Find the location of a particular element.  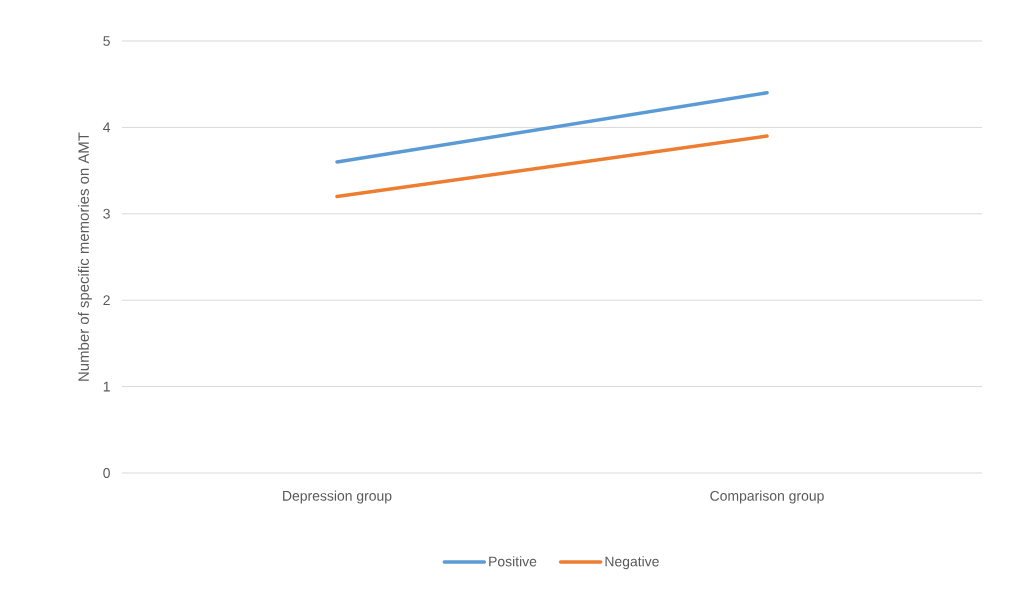

y-tick-label: 5 is located at coordinates (106, 41).